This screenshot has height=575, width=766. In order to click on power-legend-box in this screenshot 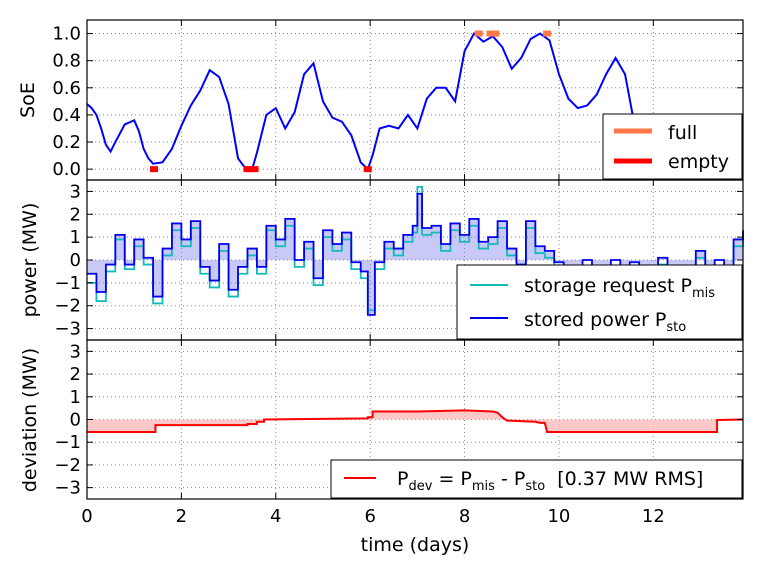, I will do `click(599, 302)`.